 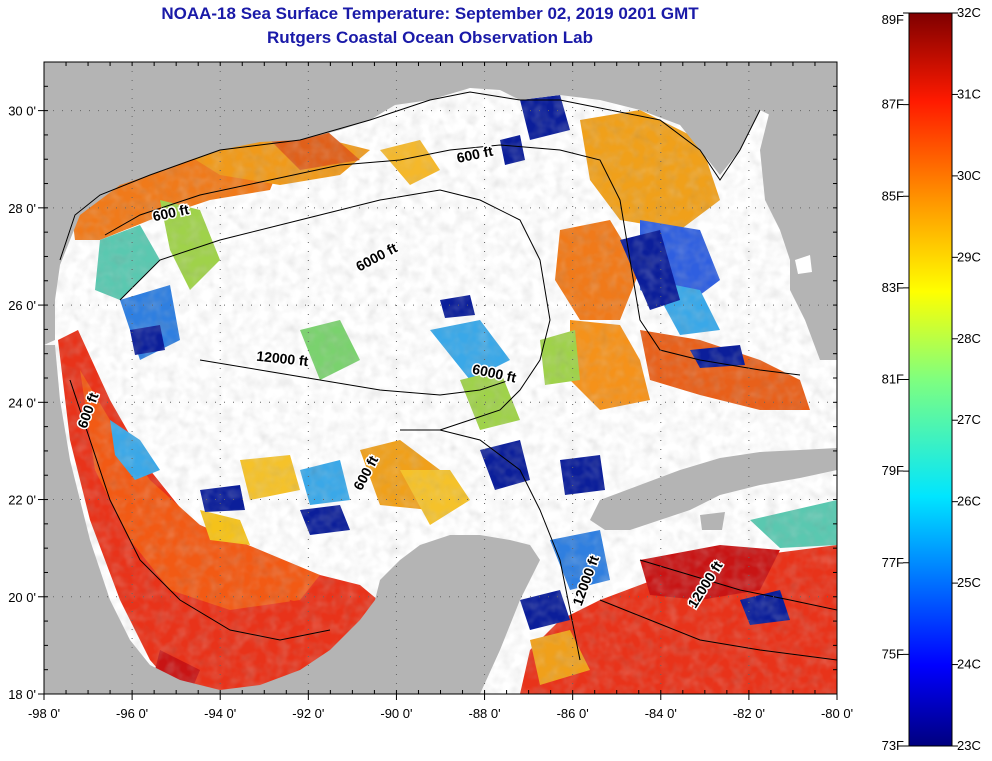 What do you see at coordinates (430, 37) in the screenshot?
I see `map-subtitle: Rutgers Coastal Ocean Observation Lab` at bounding box center [430, 37].